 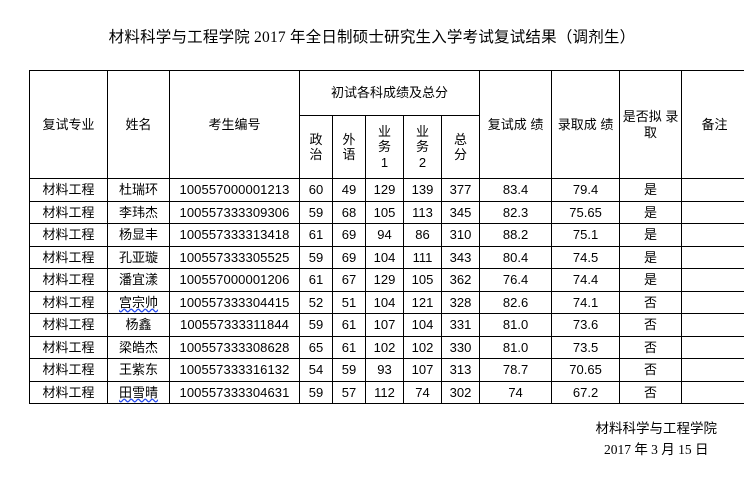 I want to click on col-header-major2-char2: 务, so click(x=422, y=147).